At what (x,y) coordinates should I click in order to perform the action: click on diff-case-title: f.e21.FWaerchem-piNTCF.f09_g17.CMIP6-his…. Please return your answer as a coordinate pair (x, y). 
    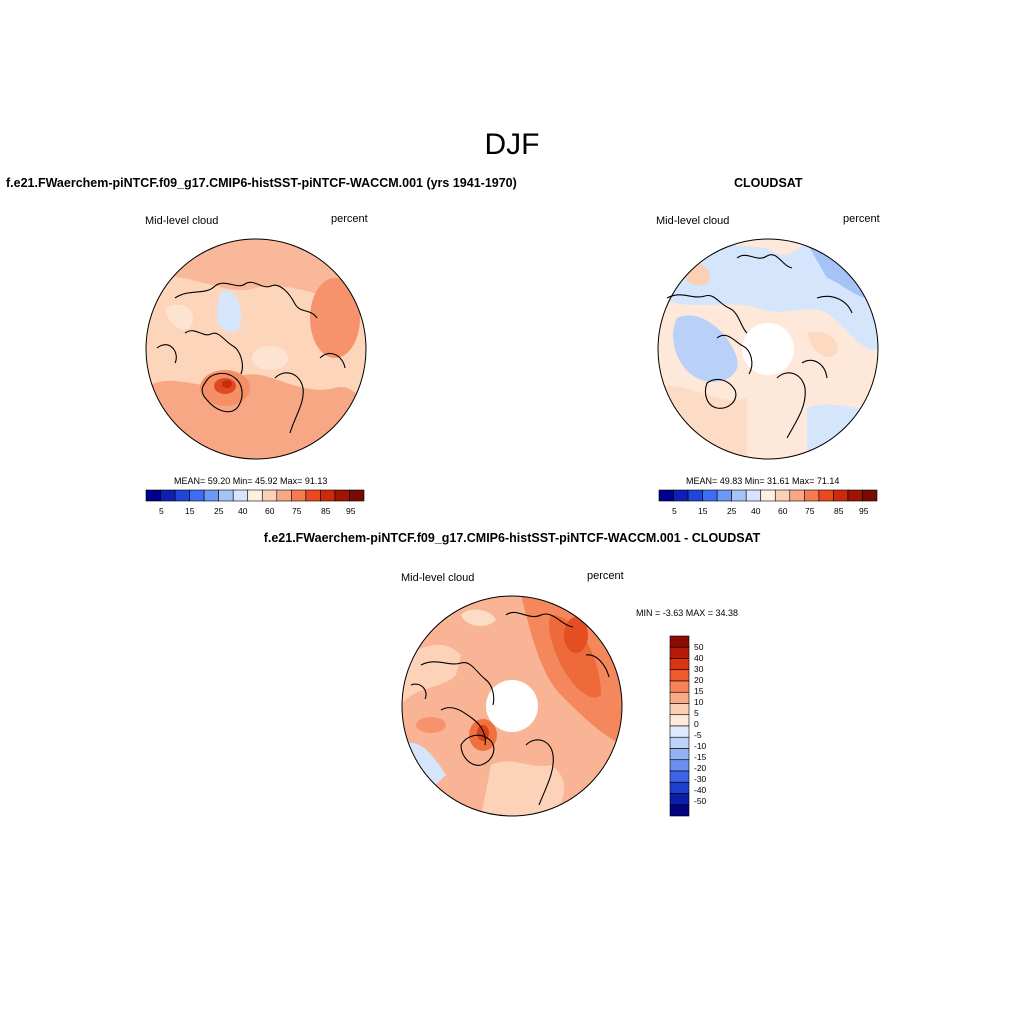
    Looking at the image, I should click on (512, 538).